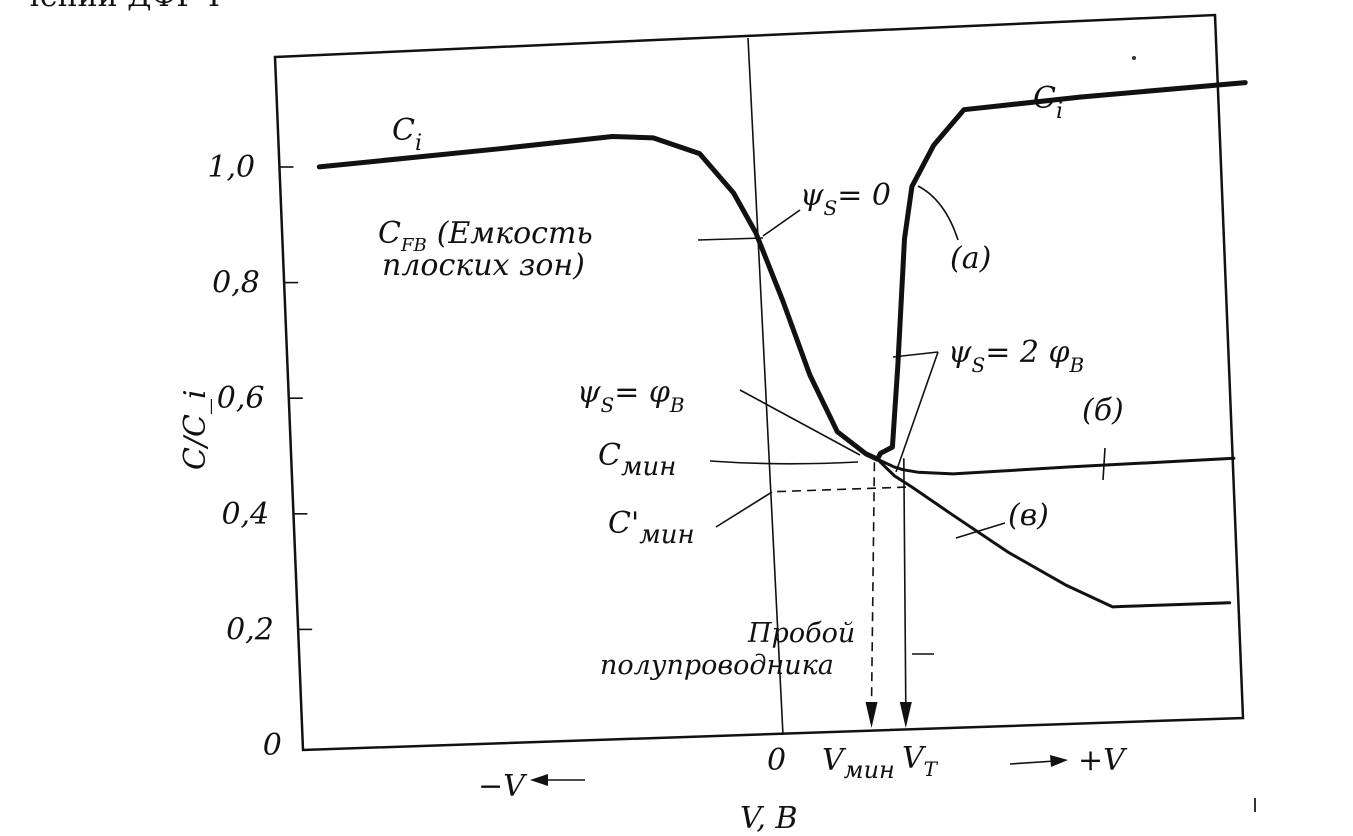 Image resolution: width=1353 pixels, height=836 pixels. Describe the element at coordinates (801, 633) in the screenshot. I see `breakdown-label-line1: Пробой` at that location.